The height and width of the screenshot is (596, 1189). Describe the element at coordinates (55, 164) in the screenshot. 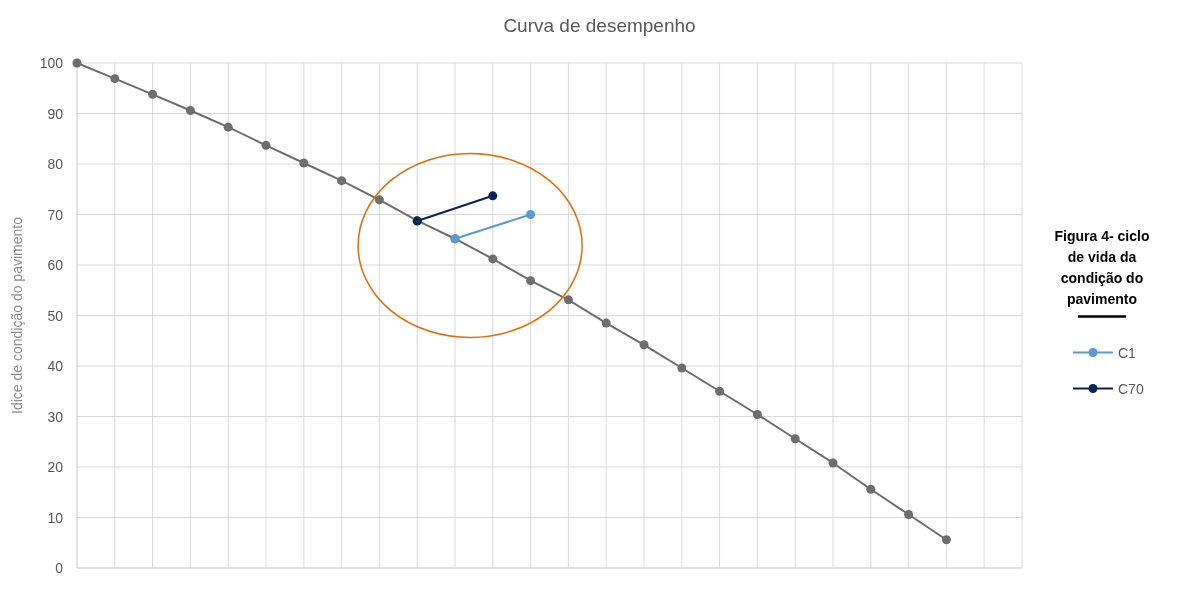

I see `y-tick-label: 80` at that location.